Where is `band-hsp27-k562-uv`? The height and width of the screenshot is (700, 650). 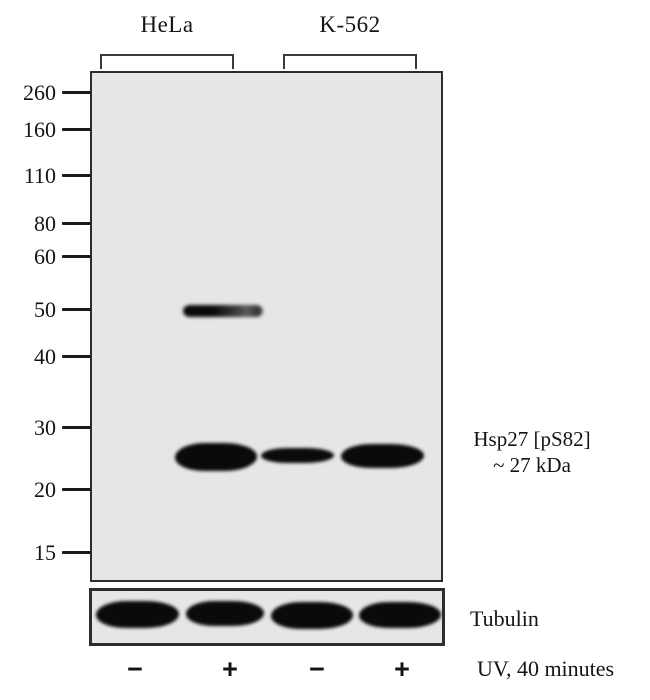 band-hsp27-k562-uv is located at coordinates (382, 456).